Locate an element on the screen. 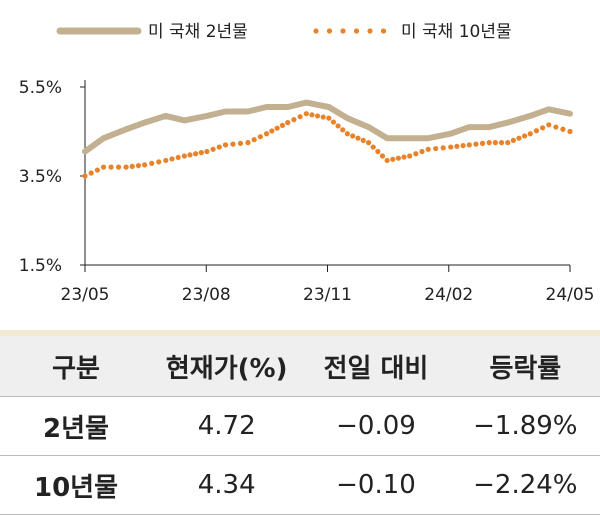 The width and height of the screenshot is (600, 515). x-ticks: 23/05 23/08 23/11 24/02 24/05 is located at coordinates (328, 285).